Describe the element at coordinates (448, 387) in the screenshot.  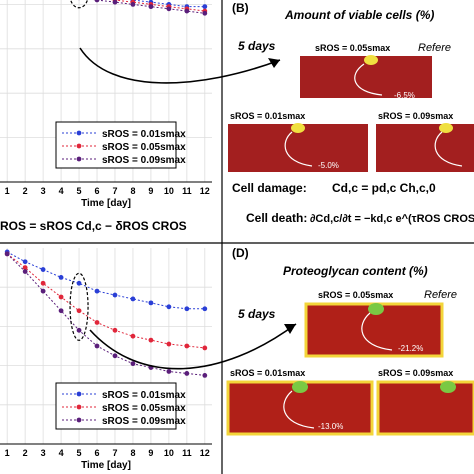
I see `wound-d3` at that location.